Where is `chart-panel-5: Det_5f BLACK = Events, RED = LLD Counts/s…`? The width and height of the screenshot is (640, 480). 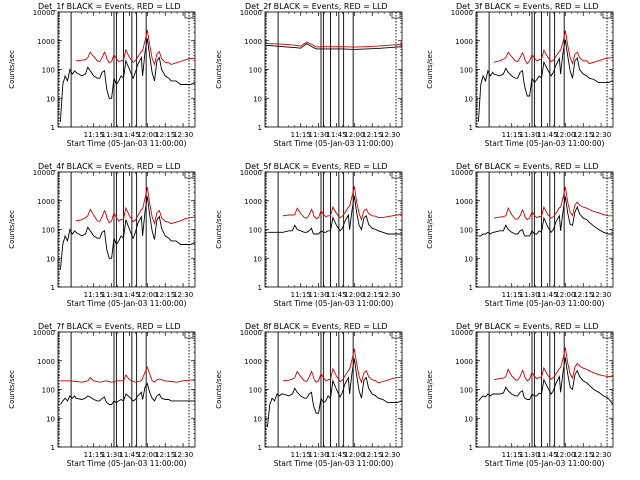 chart-panel-5: Det_5f BLACK = Events, RED = LLD Counts/s… is located at coordinates (309, 235).